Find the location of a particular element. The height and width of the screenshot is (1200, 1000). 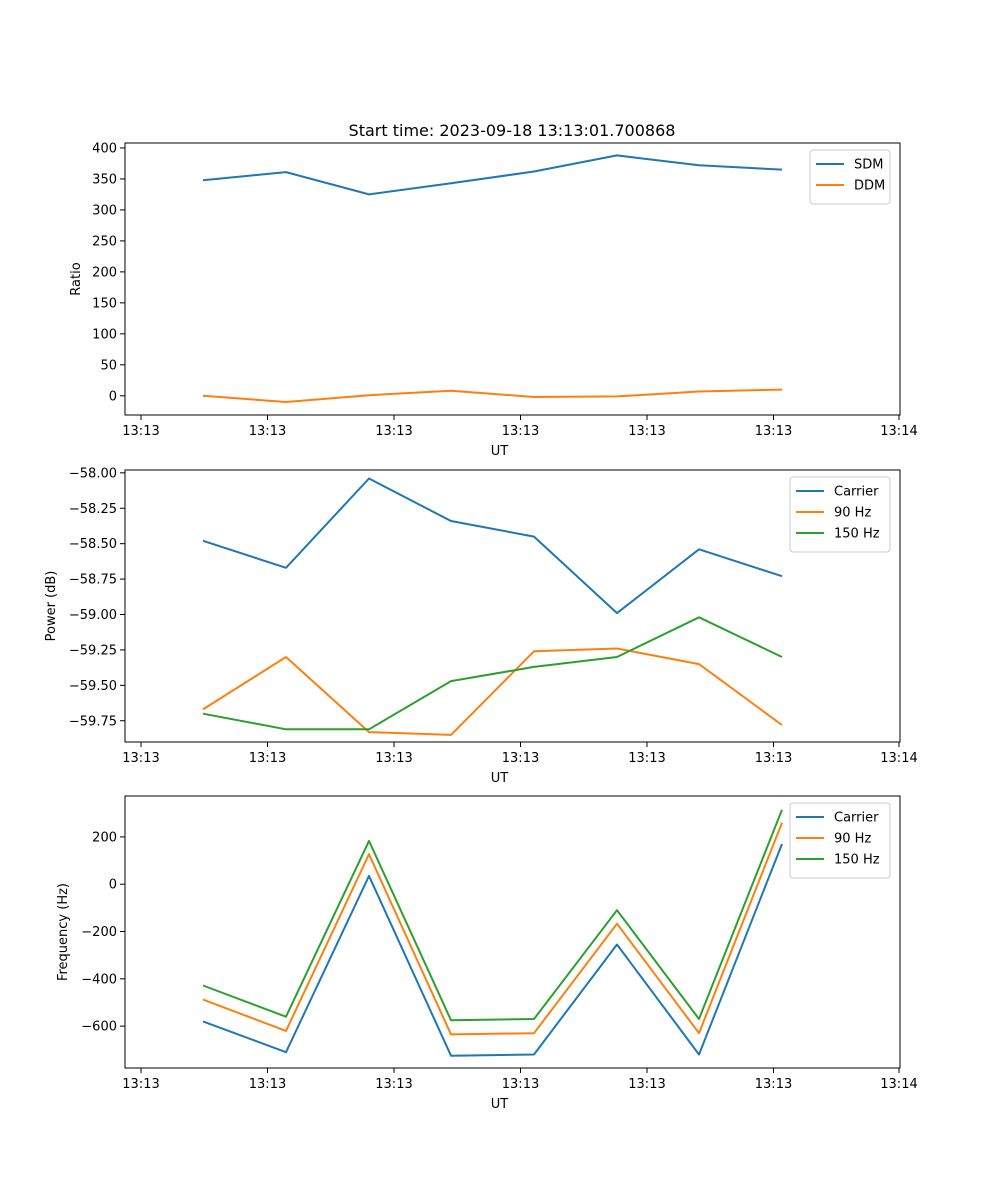

legend-label: SDM is located at coordinates (868, 165).